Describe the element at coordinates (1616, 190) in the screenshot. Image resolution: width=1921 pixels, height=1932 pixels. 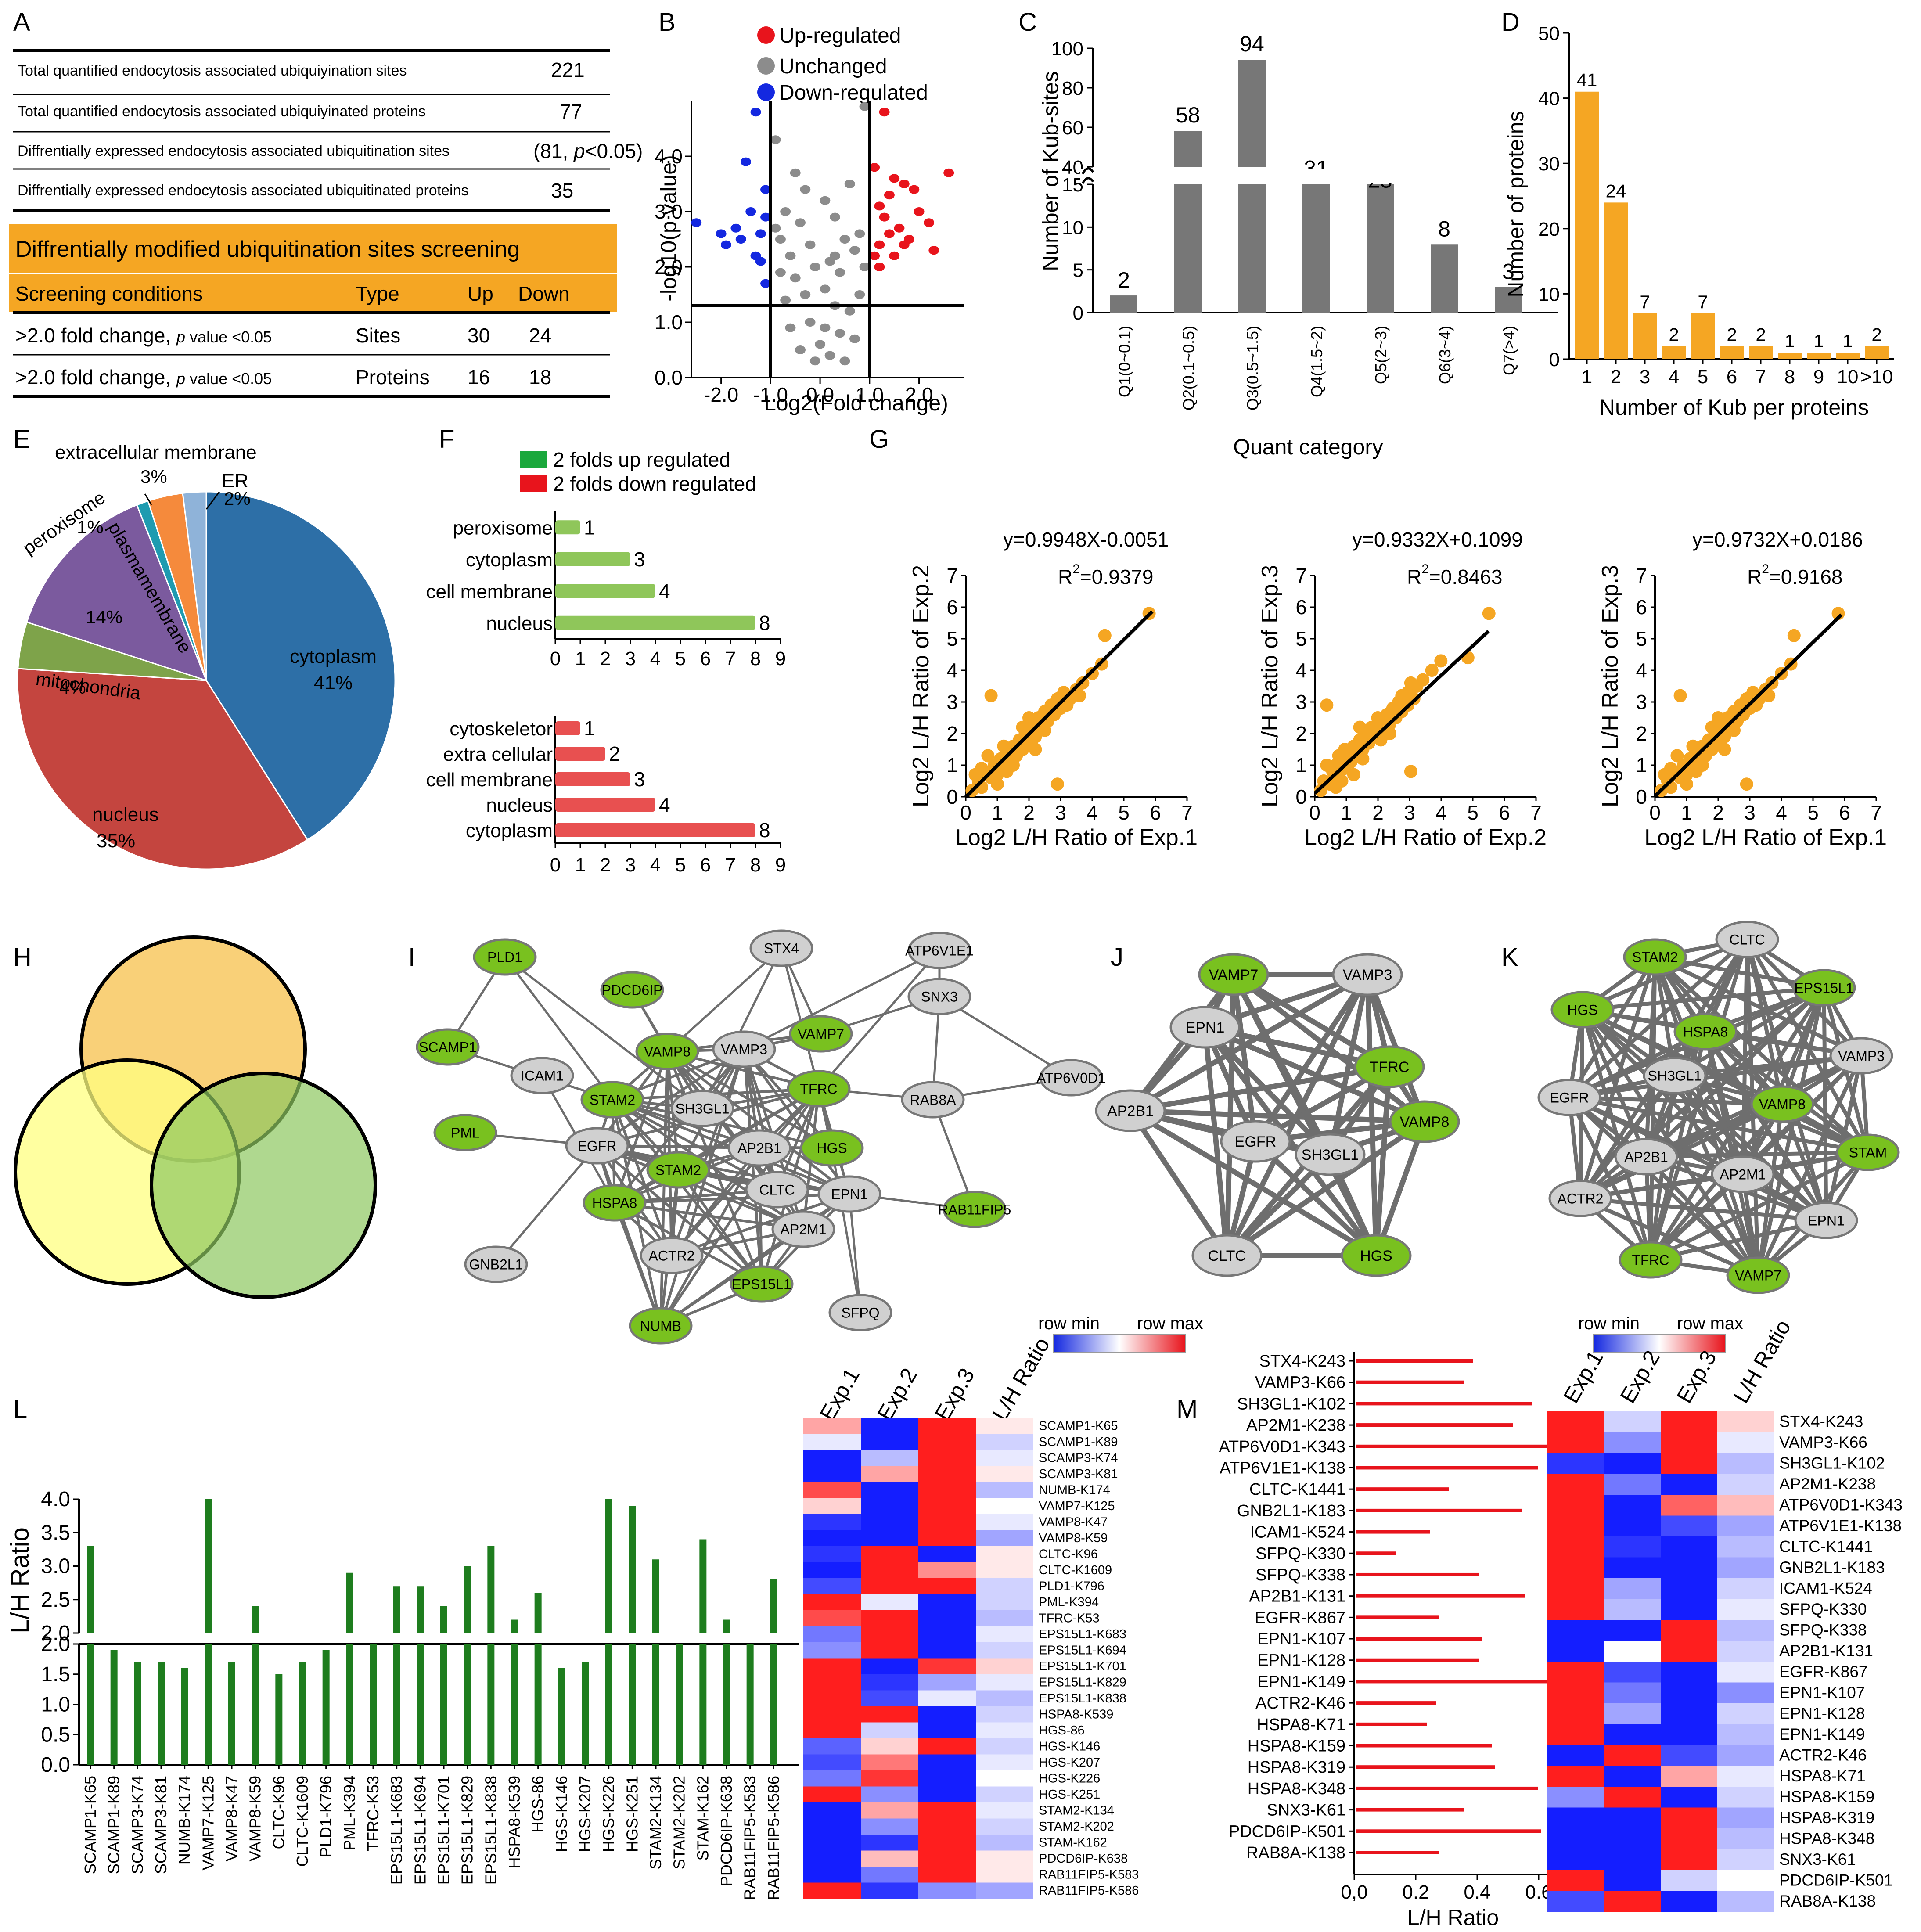
I see `bar-value: 24` at that location.